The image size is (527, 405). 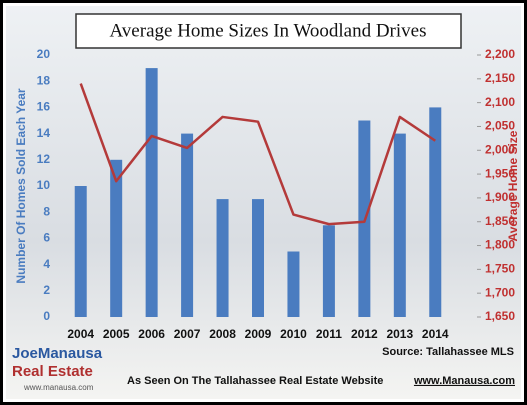 What do you see at coordinates (151, 334) in the screenshot?
I see `x-tick-label: 2006` at bounding box center [151, 334].